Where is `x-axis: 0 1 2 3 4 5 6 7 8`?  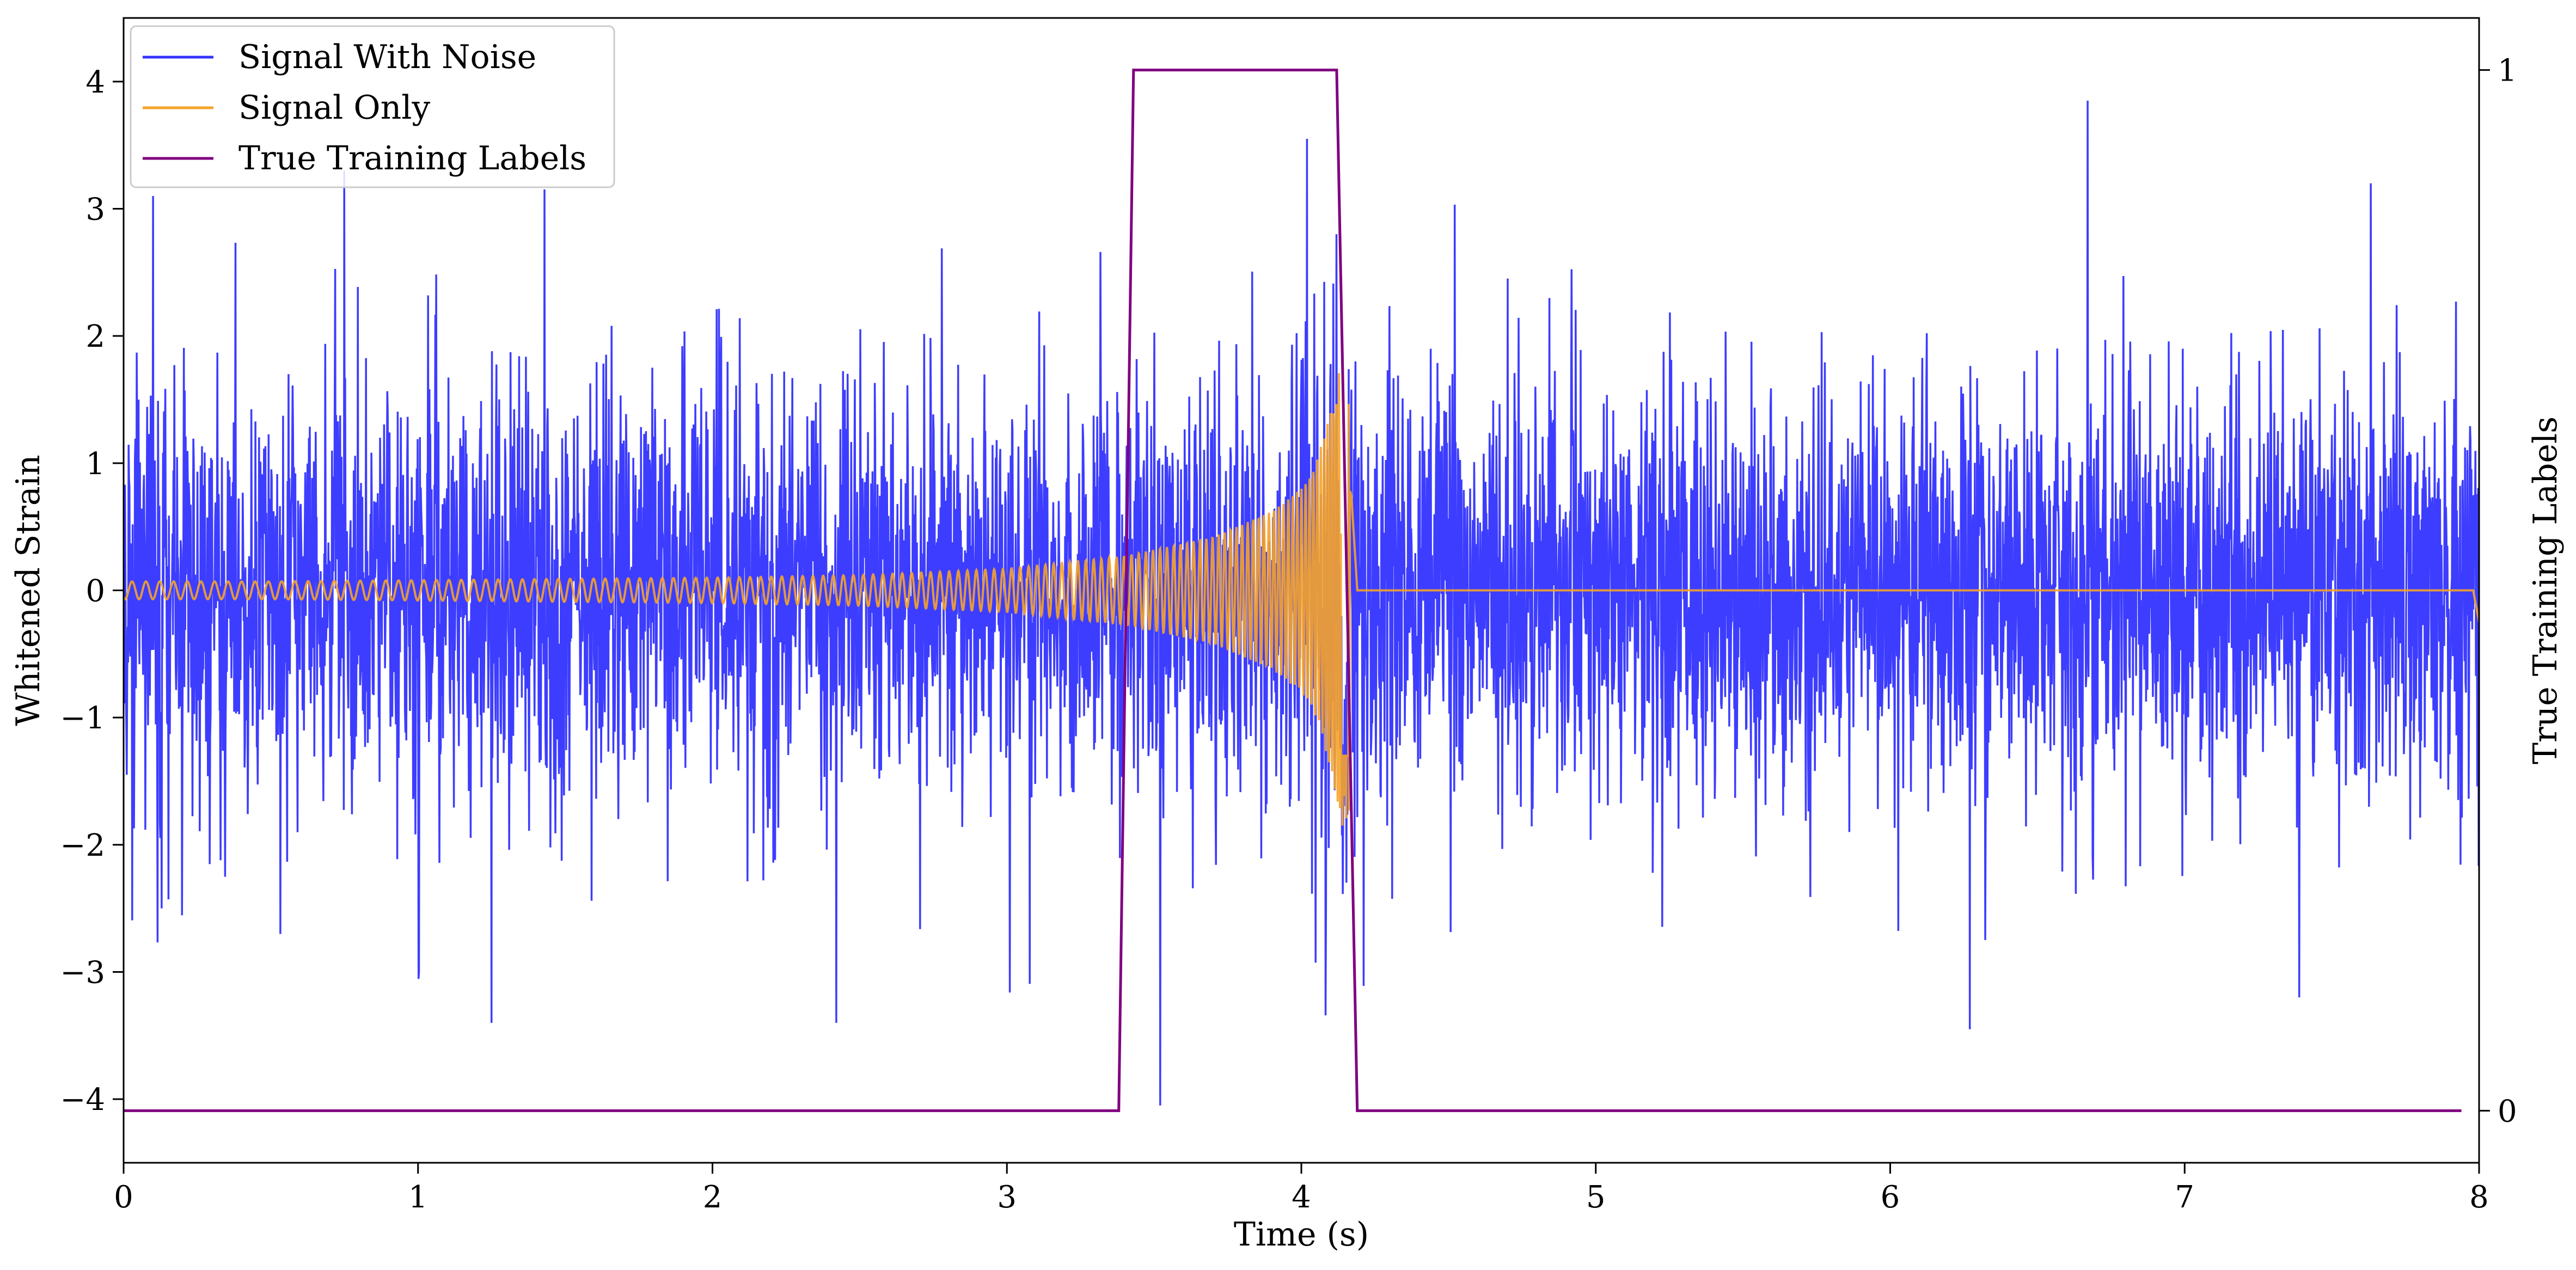
x-axis: 0 1 2 3 4 5 6 7 8 is located at coordinates (1301, 1189).